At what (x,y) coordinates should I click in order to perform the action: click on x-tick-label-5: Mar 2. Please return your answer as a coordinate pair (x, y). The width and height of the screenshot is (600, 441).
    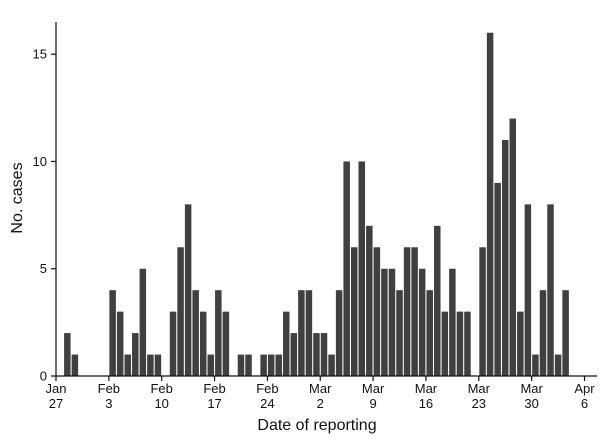
    Looking at the image, I should click on (320, 396).